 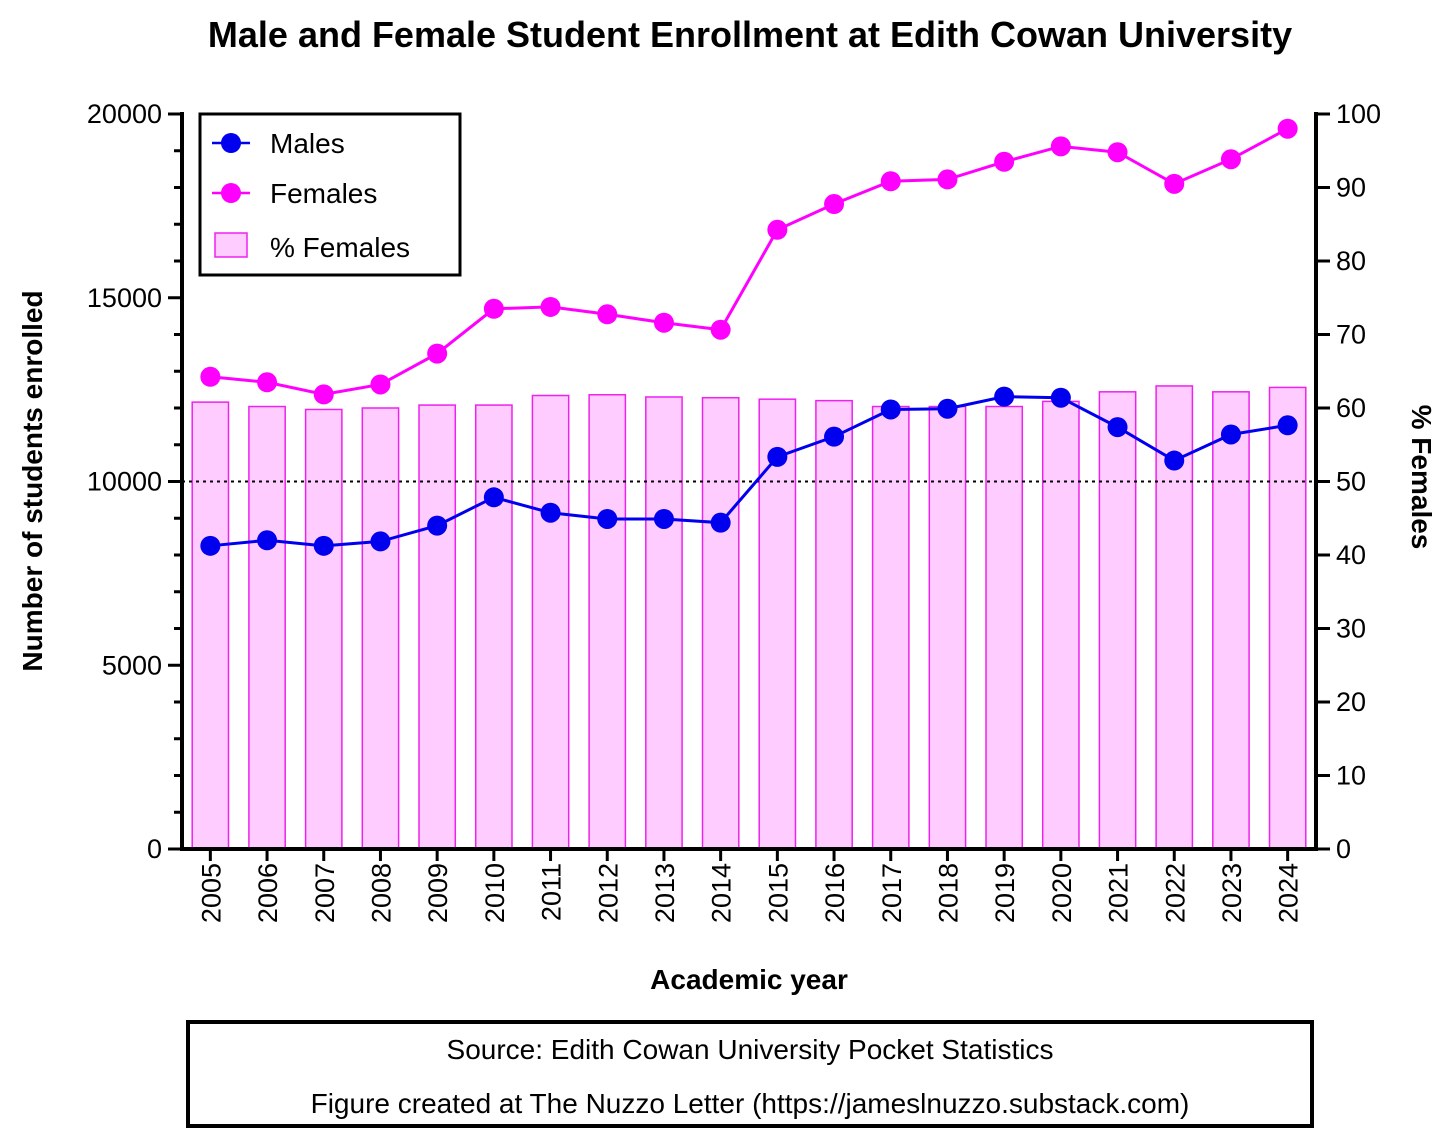 What do you see at coordinates (124, 298) in the screenshot?
I see `y-tick-label: 15000` at bounding box center [124, 298].